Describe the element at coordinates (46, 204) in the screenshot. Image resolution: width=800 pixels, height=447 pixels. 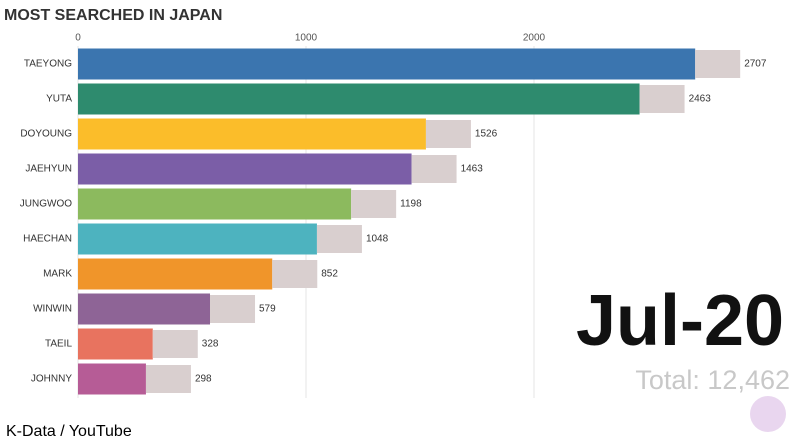
I see `y-tick-label: JUNGWOO` at that location.